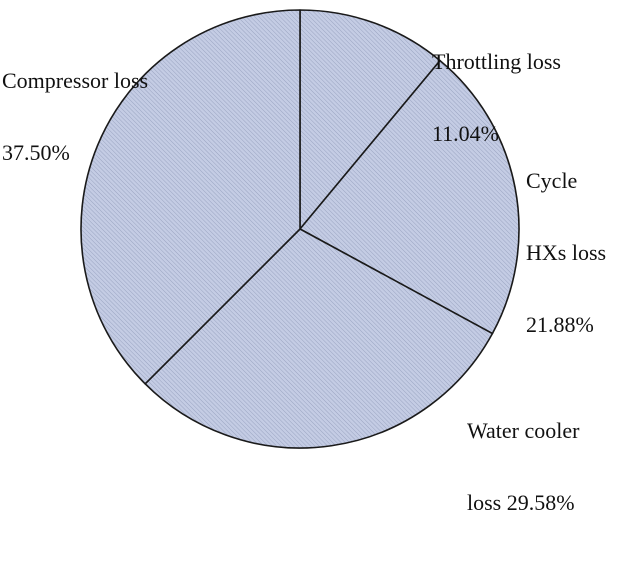 This screenshot has height=563, width=630. I want to click on label-line: 21.88%, so click(560, 324).